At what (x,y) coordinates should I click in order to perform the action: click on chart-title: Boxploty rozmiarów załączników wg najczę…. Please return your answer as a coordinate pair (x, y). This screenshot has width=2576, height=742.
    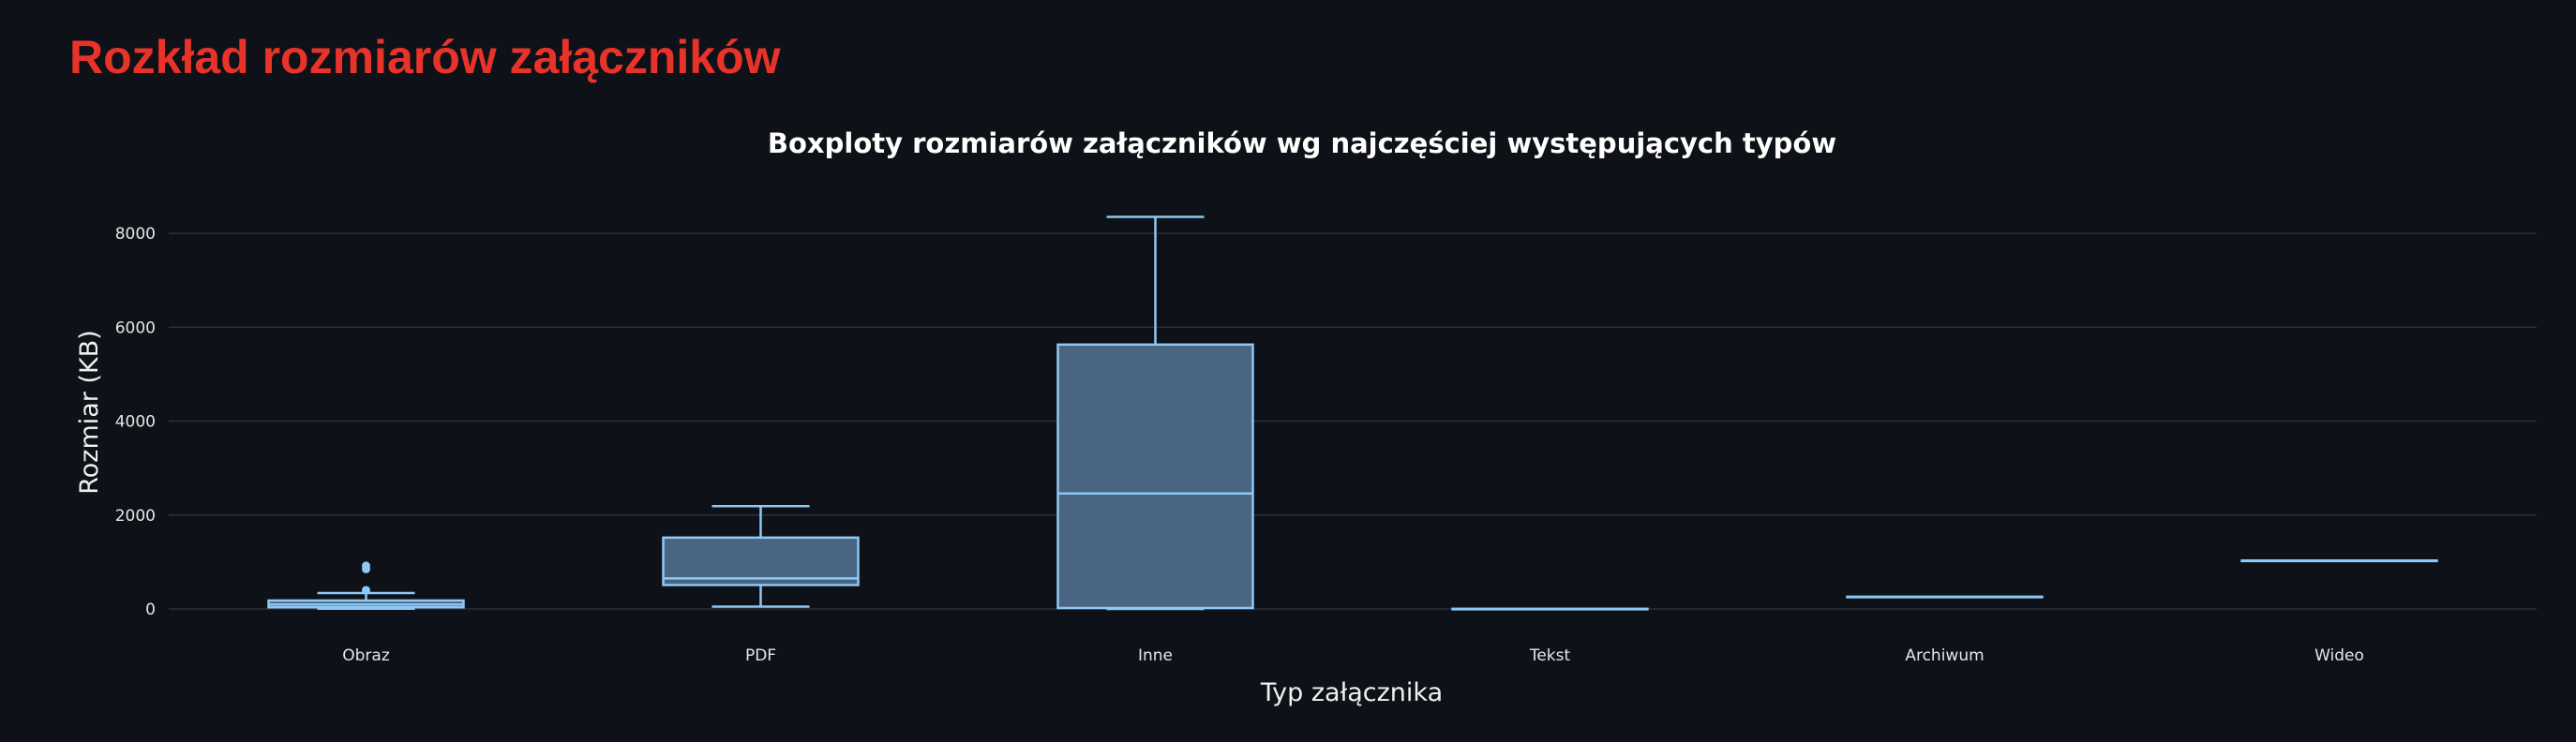
    Looking at the image, I should click on (1302, 143).